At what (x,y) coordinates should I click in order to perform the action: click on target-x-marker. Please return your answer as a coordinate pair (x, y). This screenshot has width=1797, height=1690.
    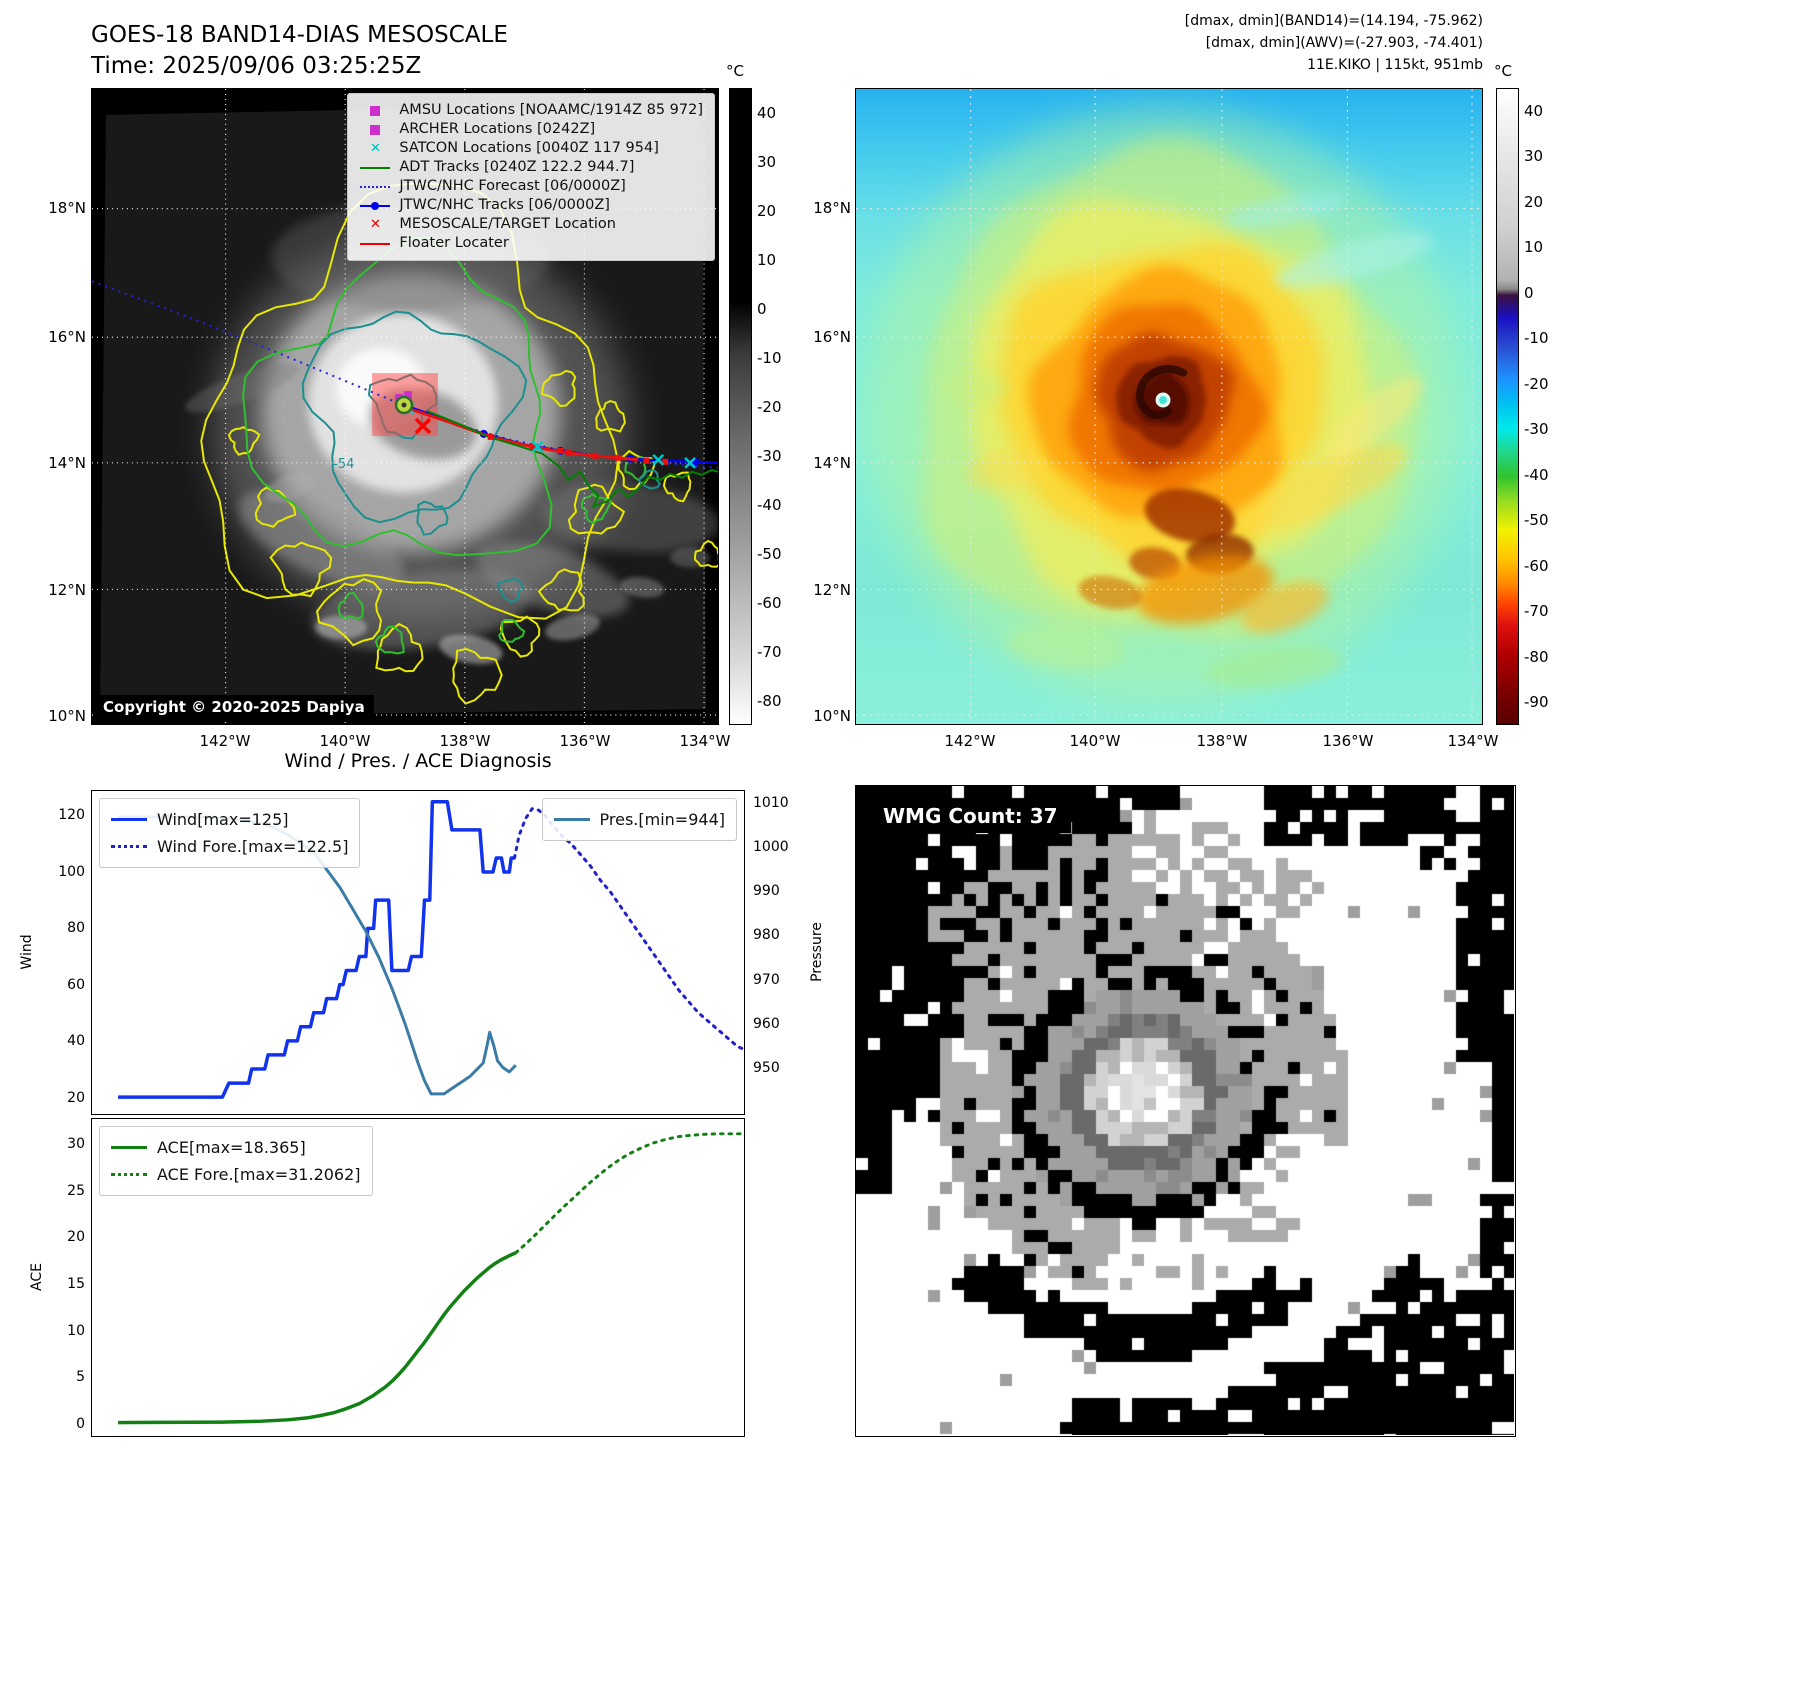
    Looking at the image, I should click on (423, 426).